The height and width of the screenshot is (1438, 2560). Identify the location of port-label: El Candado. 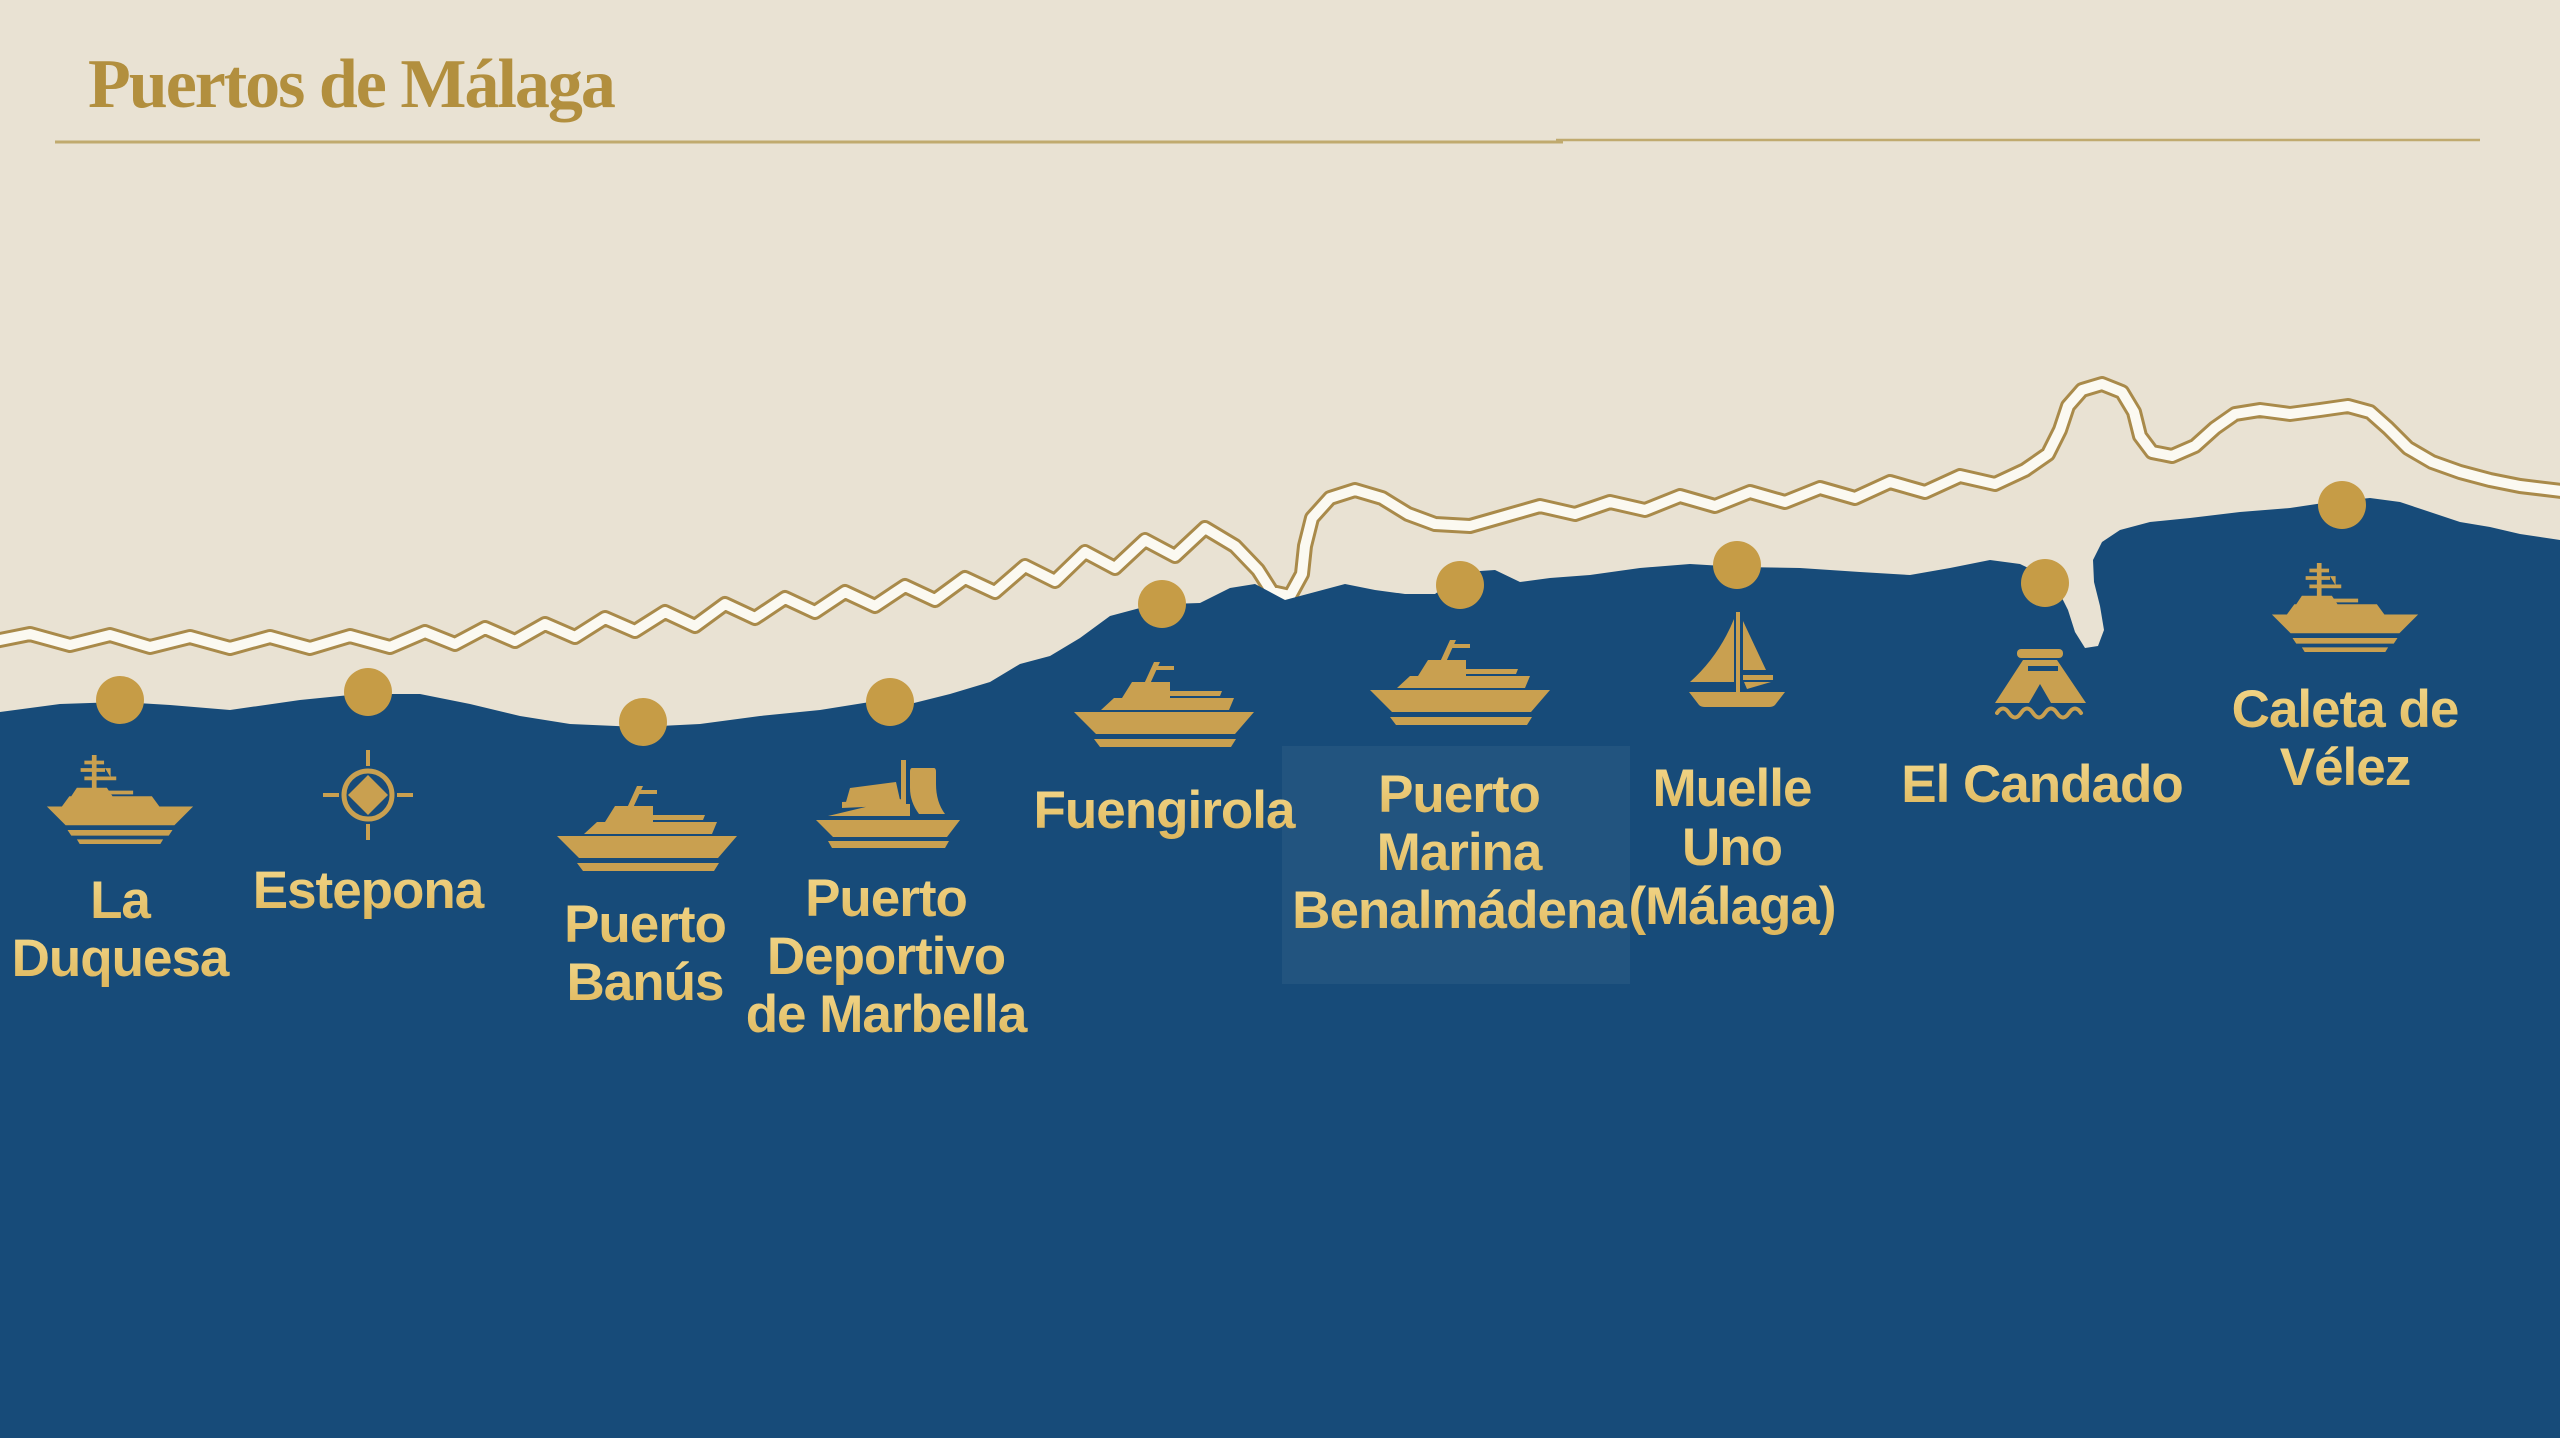
(2042, 784).